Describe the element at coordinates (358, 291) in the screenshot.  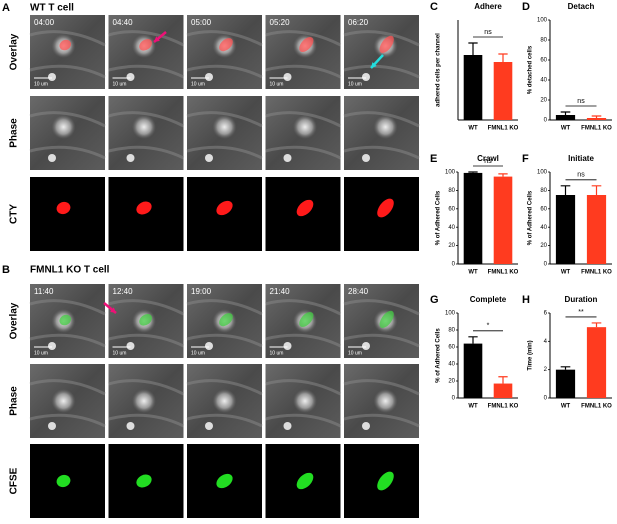
I see `timestamp: 28:40` at that location.